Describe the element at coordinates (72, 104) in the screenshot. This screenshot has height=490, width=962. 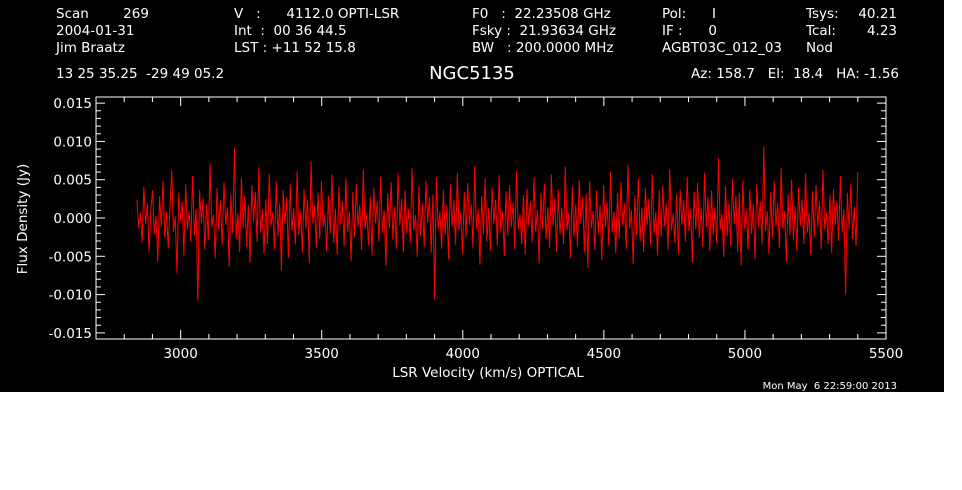
I see `y-tick-label: 0.015` at that location.